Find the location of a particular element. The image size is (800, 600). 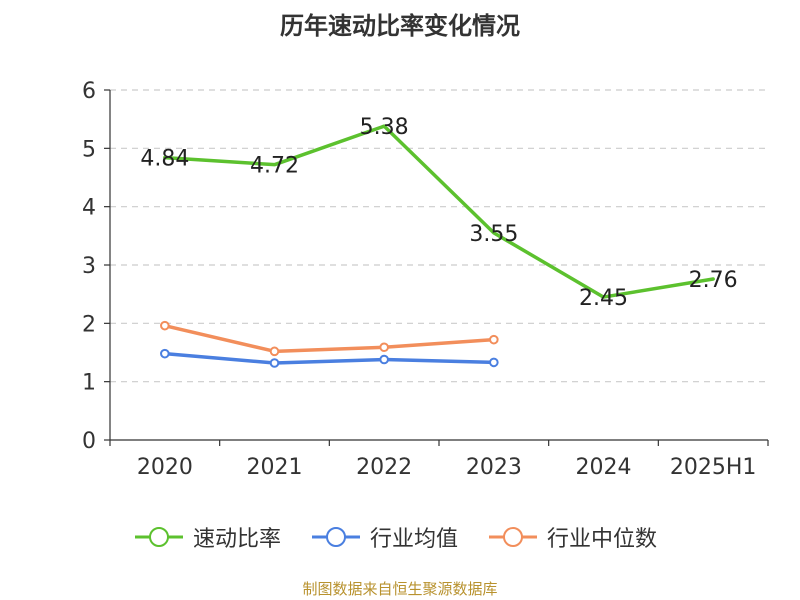

legend-label: 行业中位数 is located at coordinates (602, 539).